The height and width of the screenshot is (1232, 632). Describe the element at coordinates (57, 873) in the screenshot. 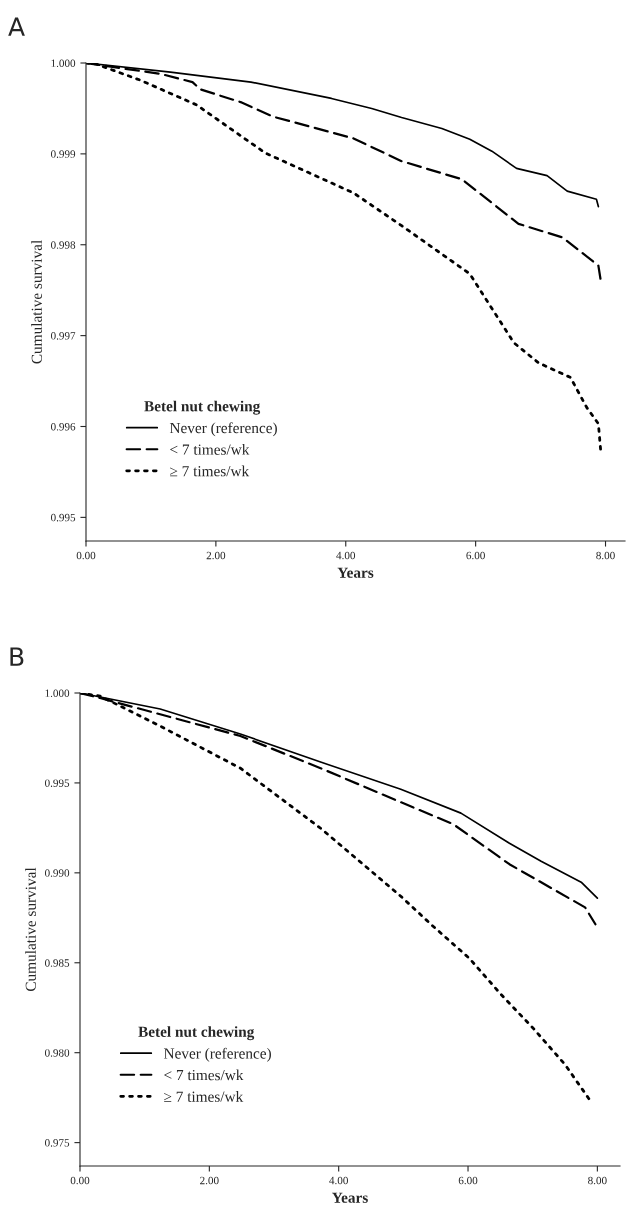

I see `y-tick-label: 0.990` at that location.